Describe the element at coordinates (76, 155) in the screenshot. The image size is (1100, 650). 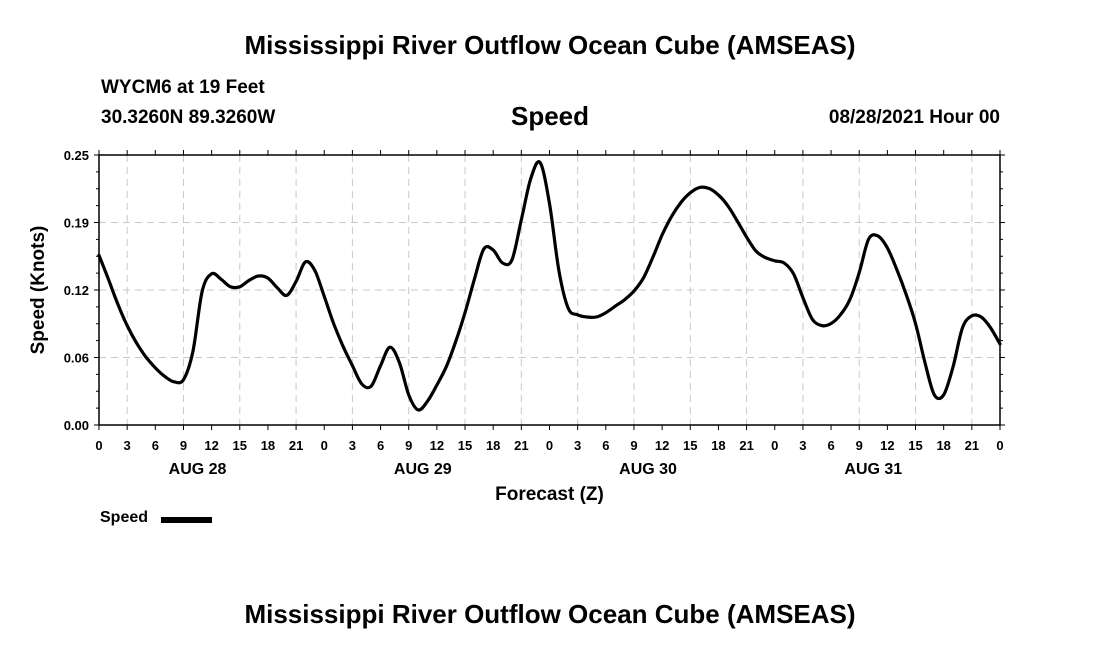
I see `y-tick-label: 0.25` at that location.